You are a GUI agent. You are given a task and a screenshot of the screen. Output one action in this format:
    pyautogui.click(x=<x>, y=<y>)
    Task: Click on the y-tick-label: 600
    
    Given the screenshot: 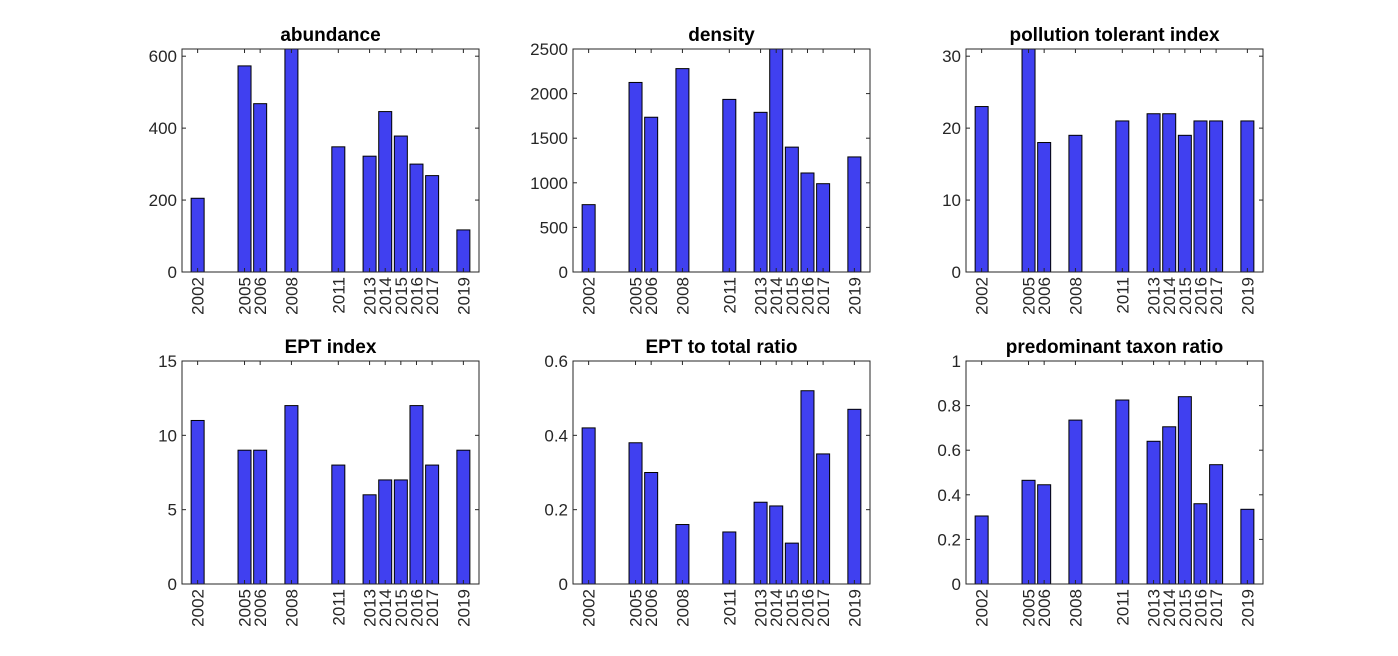 What is the action you would take?
    pyautogui.click(x=163, y=56)
    